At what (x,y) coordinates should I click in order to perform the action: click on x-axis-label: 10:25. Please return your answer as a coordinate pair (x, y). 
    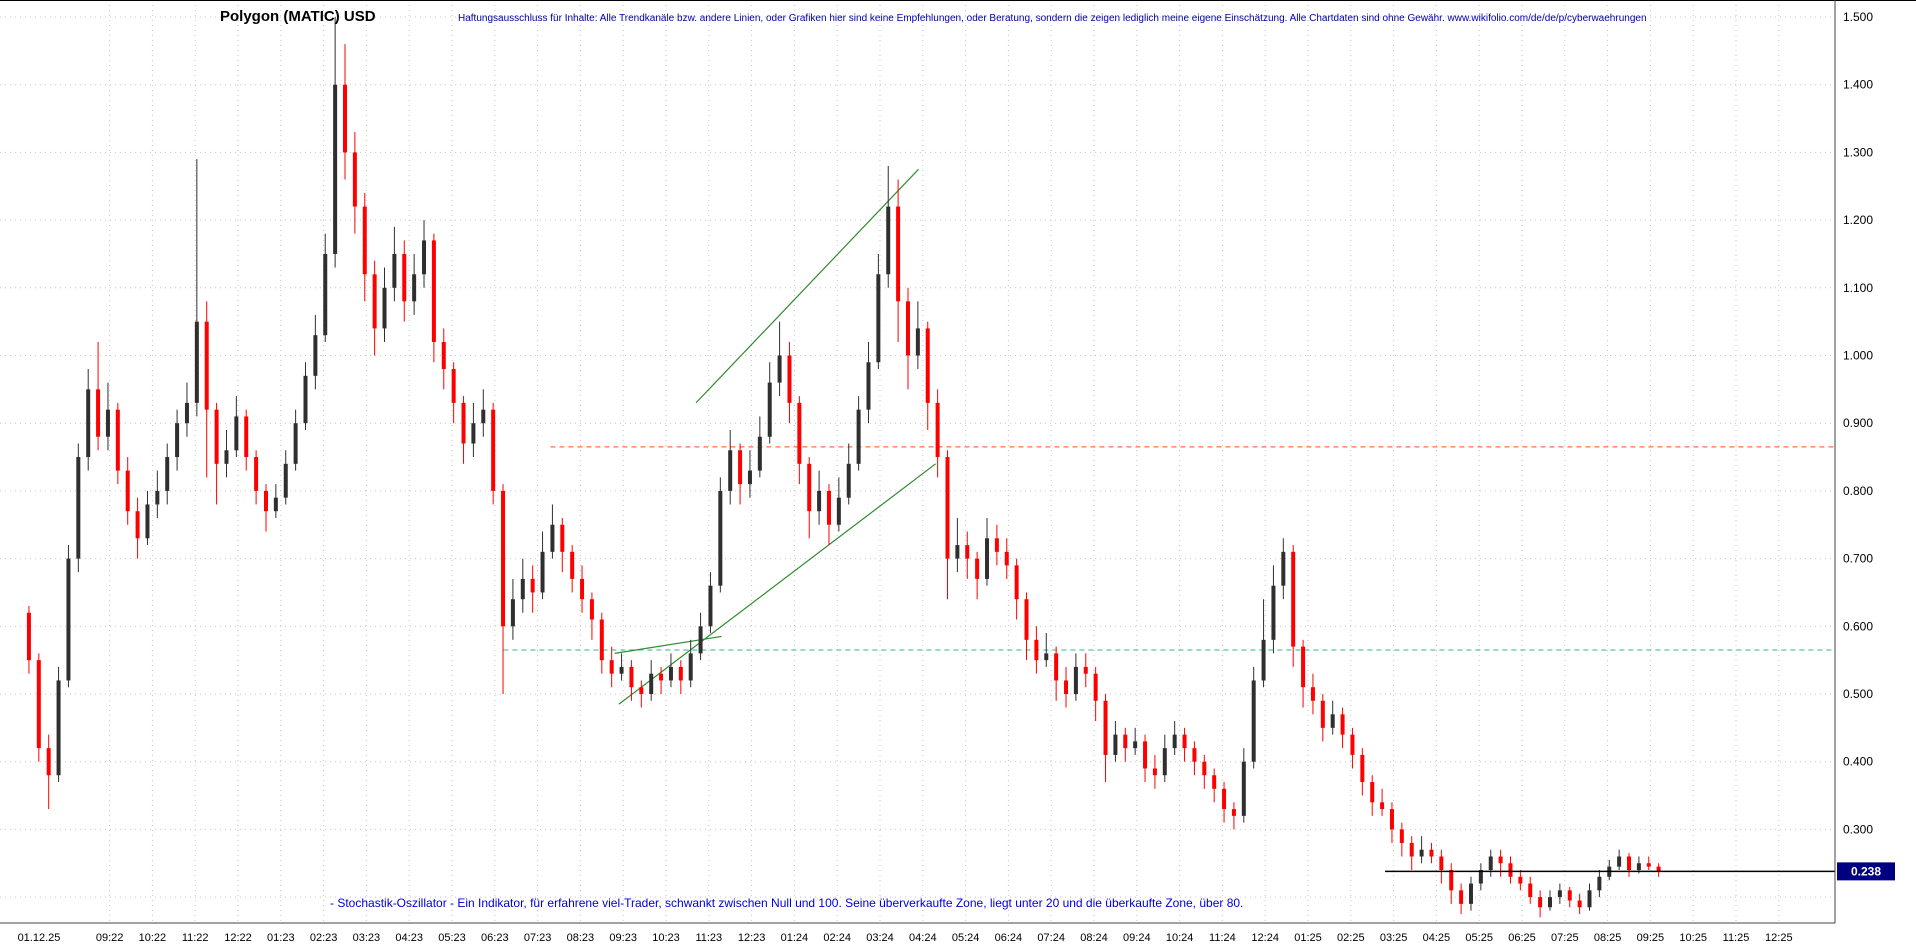
    Looking at the image, I should click on (1693, 938).